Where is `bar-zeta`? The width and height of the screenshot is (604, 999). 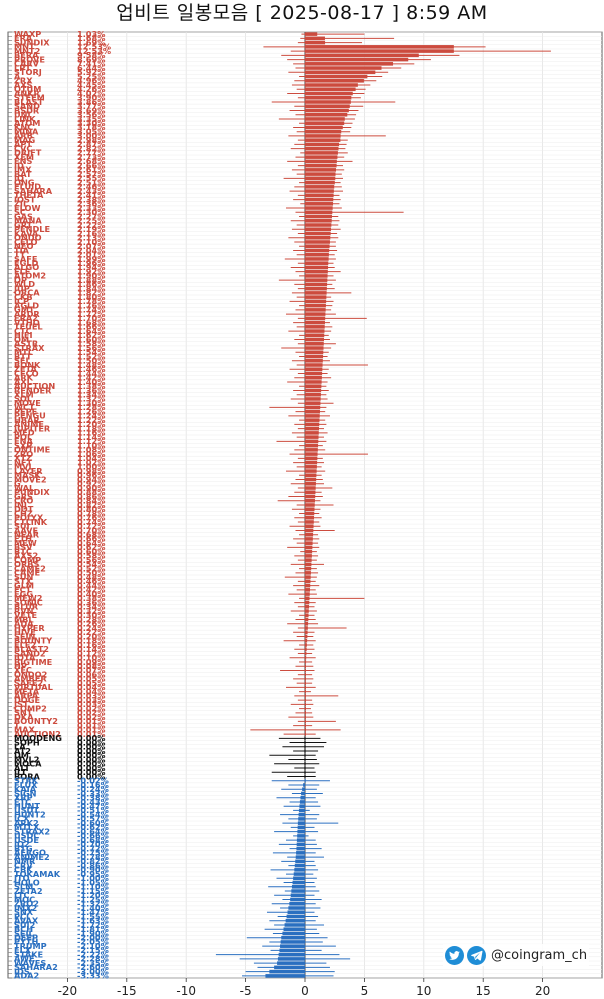 bar-zeta is located at coordinates (314, 369).